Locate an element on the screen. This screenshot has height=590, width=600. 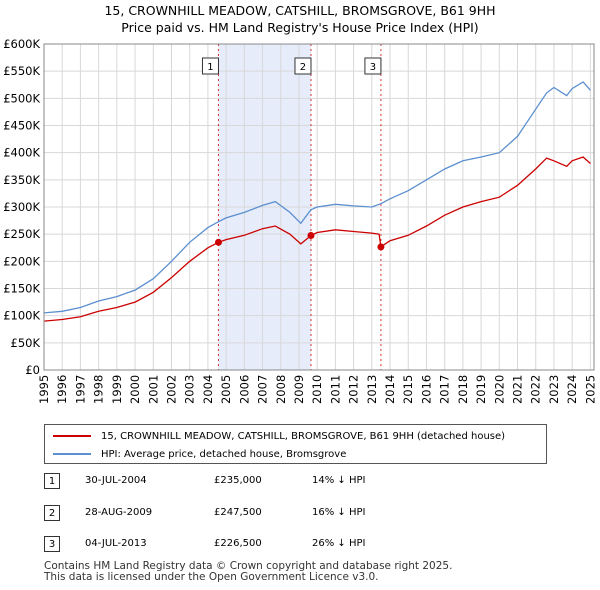
y-tick-label: £200K is located at coordinates (21, 261).